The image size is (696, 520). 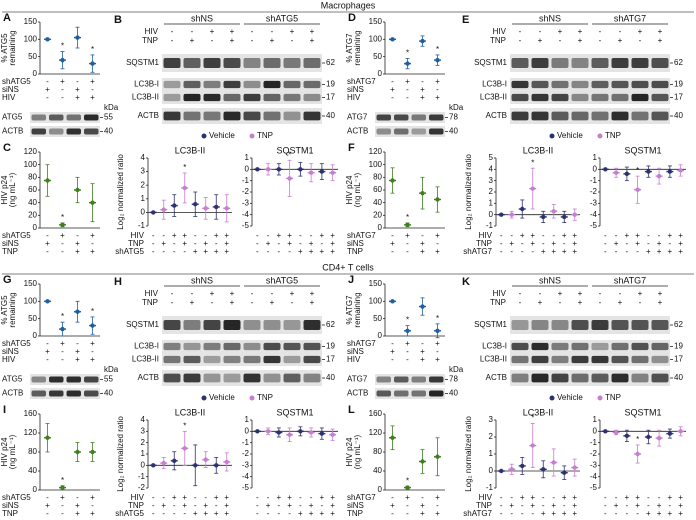 I want to click on blot, so click(x=410, y=117).